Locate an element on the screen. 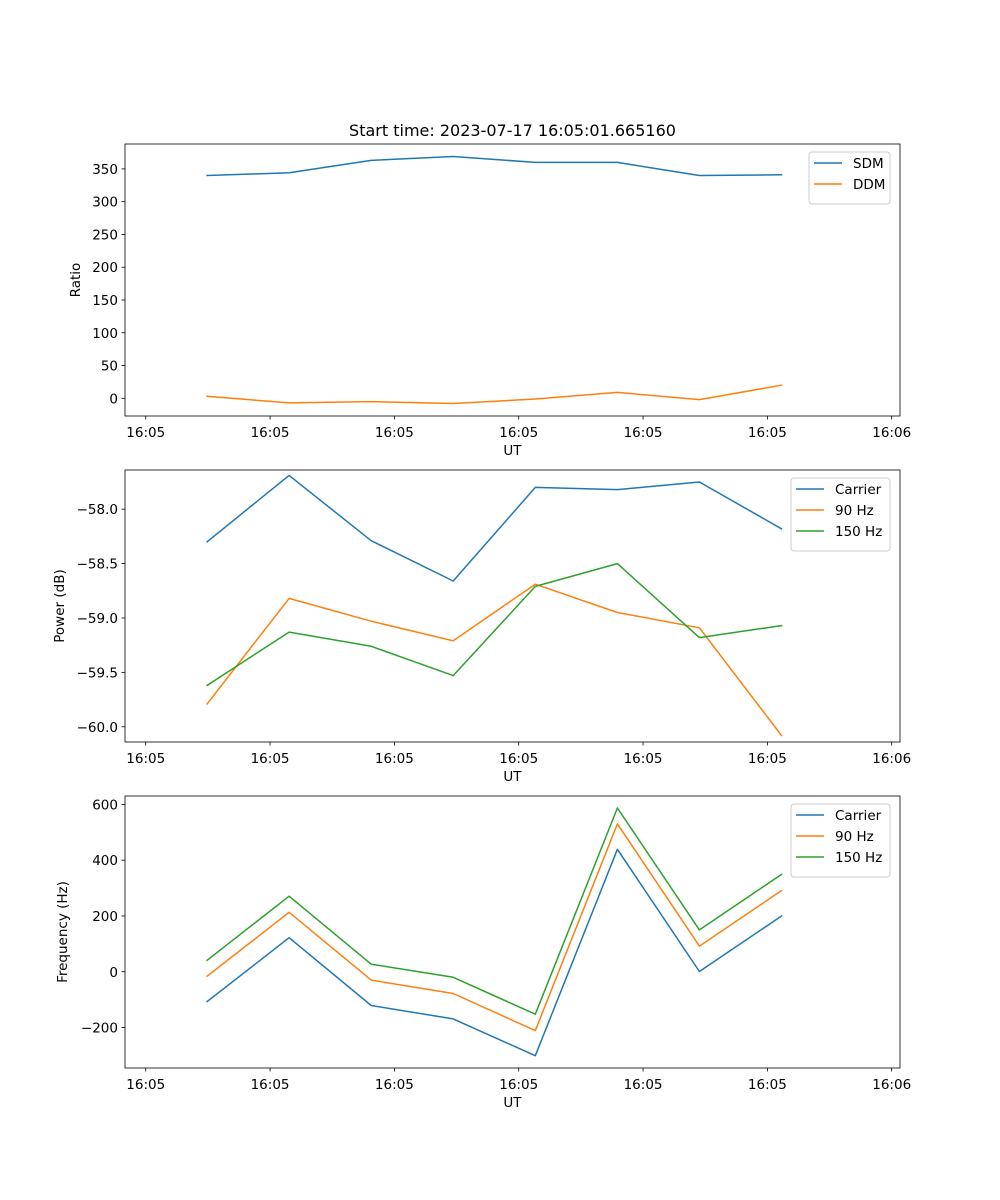 The height and width of the screenshot is (1200, 1000). y-tick-label: −200 is located at coordinates (99, 1029).